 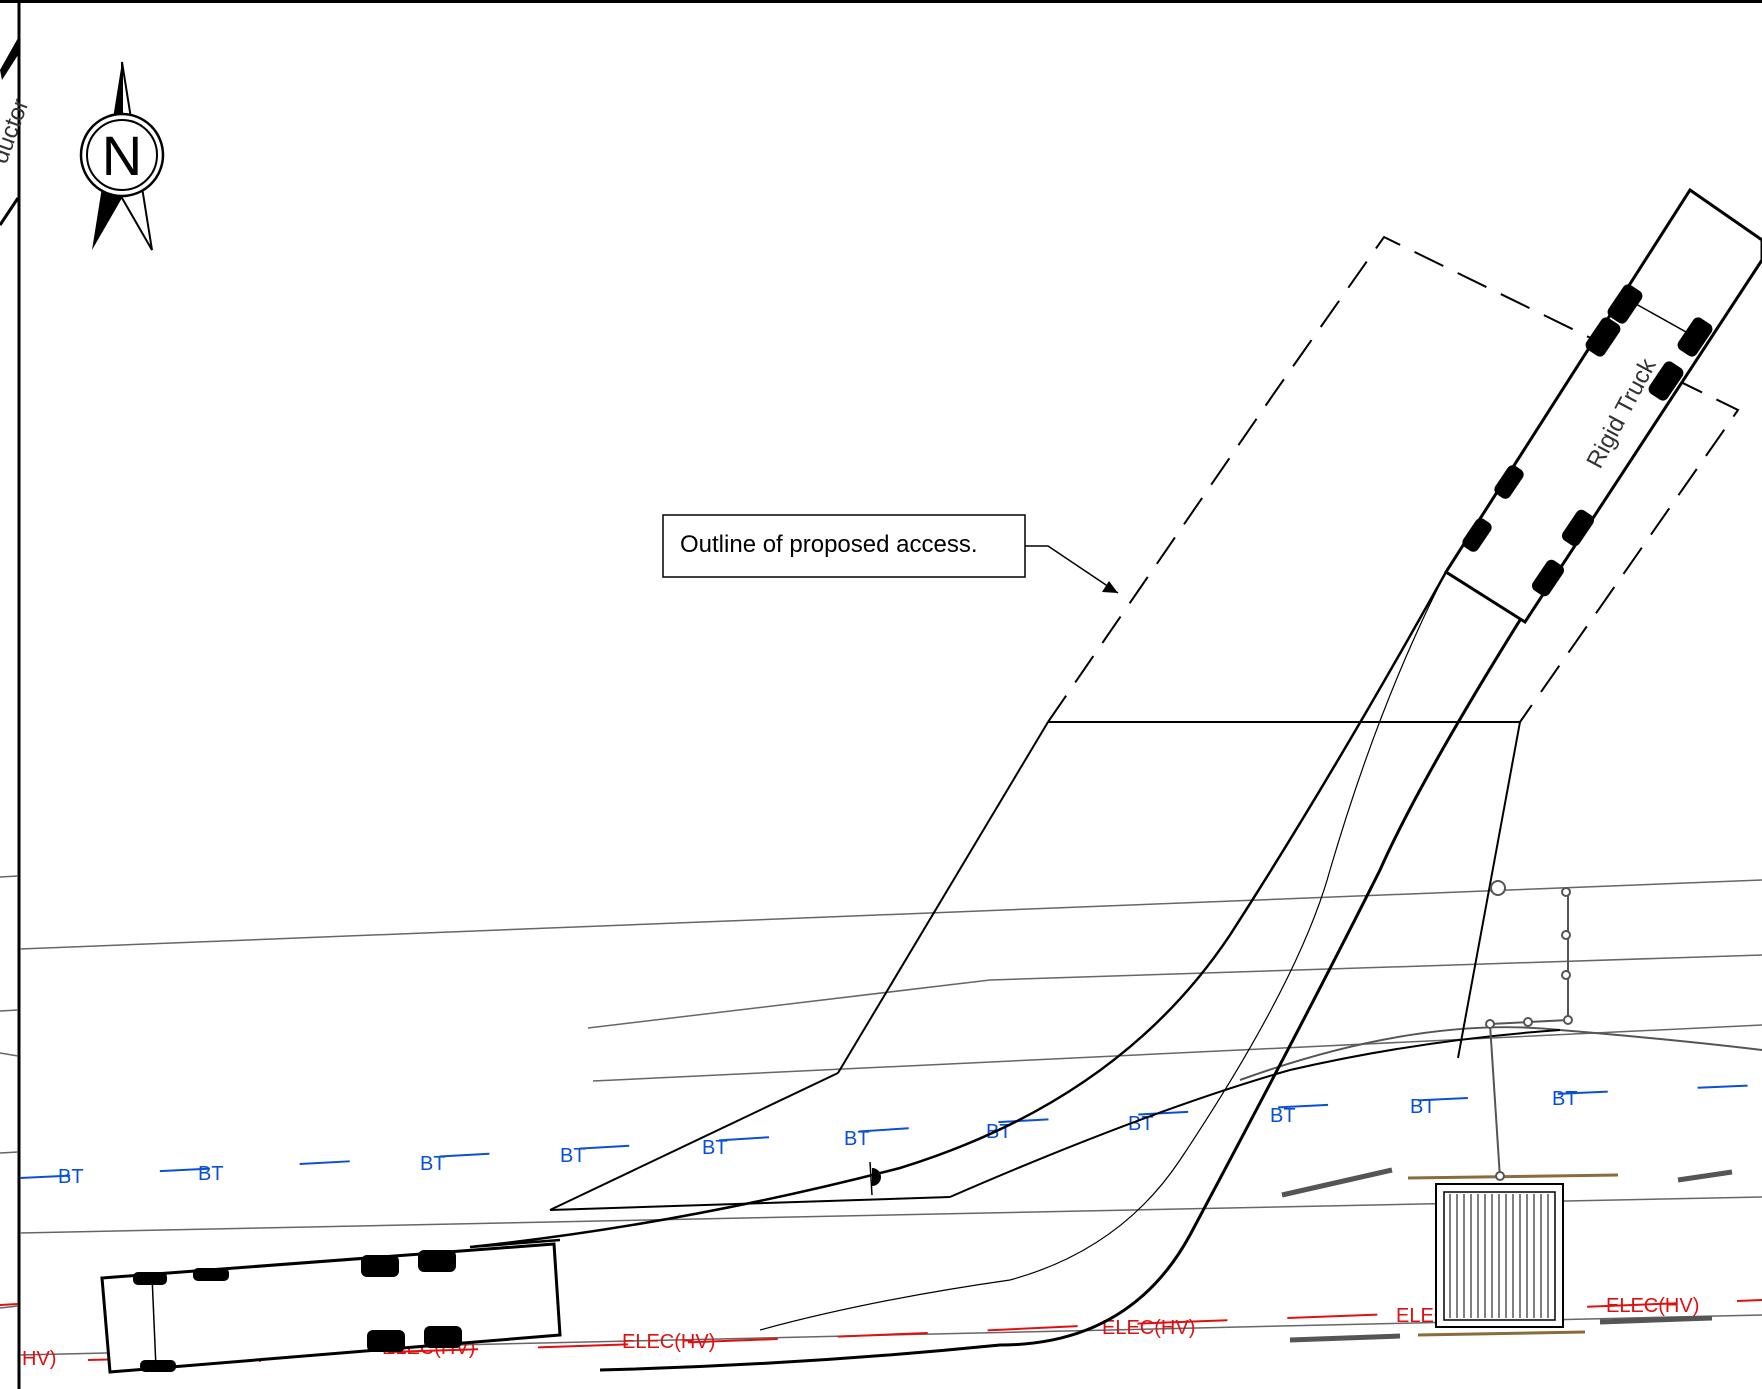 What do you see at coordinates (331, 1308) in the screenshot?
I see `bottom-left-vehicle` at bounding box center [331, 1308].